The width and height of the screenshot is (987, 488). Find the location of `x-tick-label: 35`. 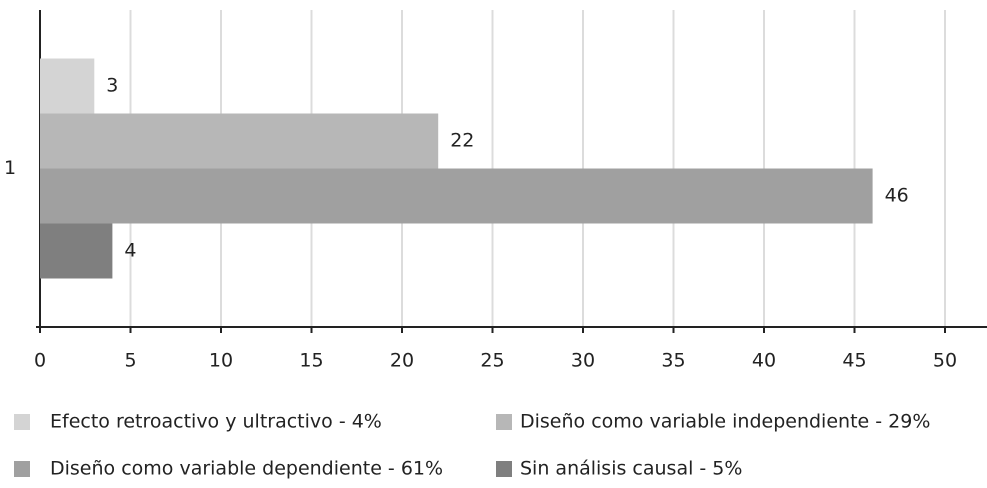

x-tick-label: 35 is located at coordinates (673, 361).